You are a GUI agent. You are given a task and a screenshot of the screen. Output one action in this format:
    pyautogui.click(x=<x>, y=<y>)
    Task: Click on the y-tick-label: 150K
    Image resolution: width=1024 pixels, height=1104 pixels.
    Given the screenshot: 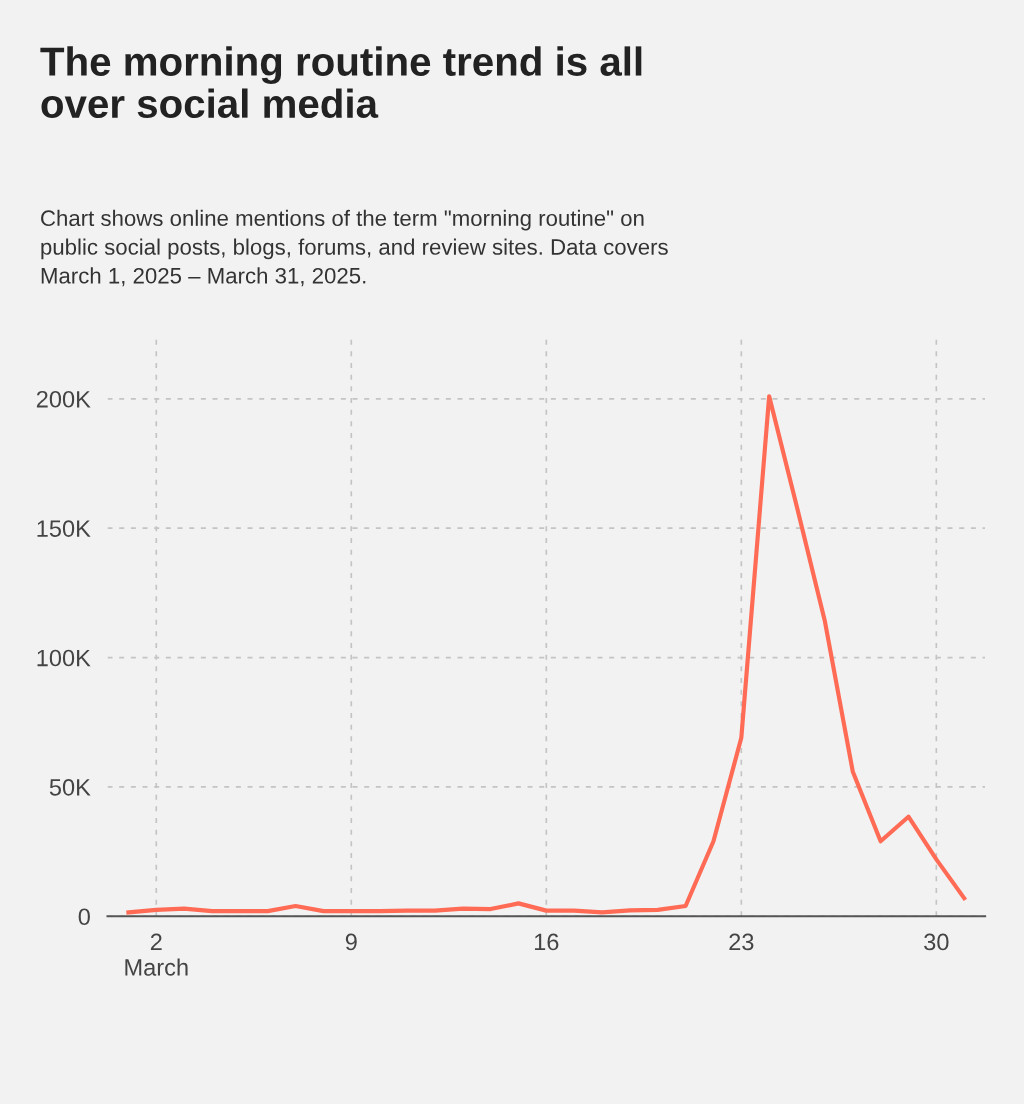 What is the action you would take?
    pyautogui.click(x=64, y=528)
    